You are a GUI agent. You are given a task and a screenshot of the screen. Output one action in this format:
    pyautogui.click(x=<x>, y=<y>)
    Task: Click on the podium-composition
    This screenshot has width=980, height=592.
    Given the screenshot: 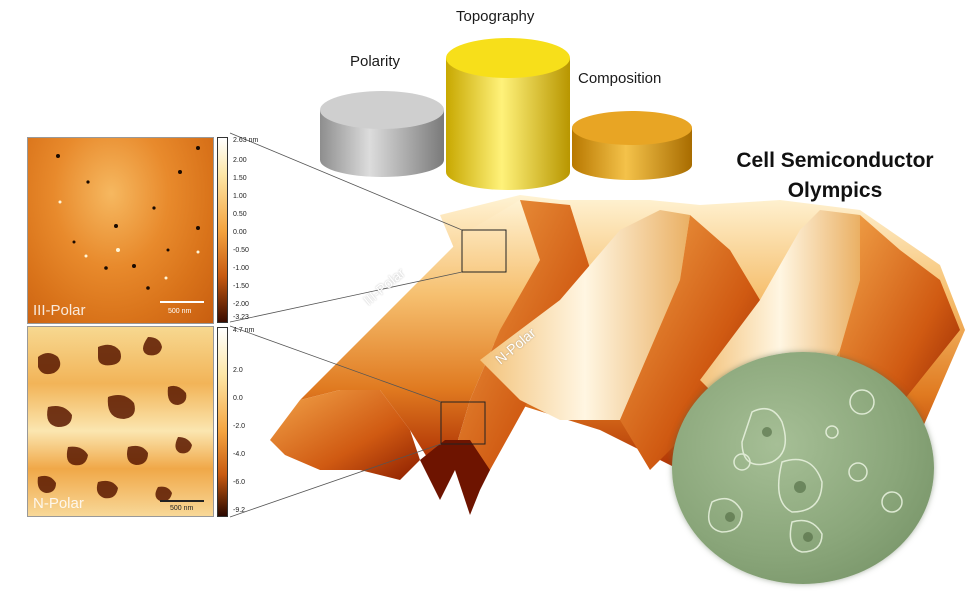 What is the action you would take?
    pyautogui.click(x=632, y=145)
    